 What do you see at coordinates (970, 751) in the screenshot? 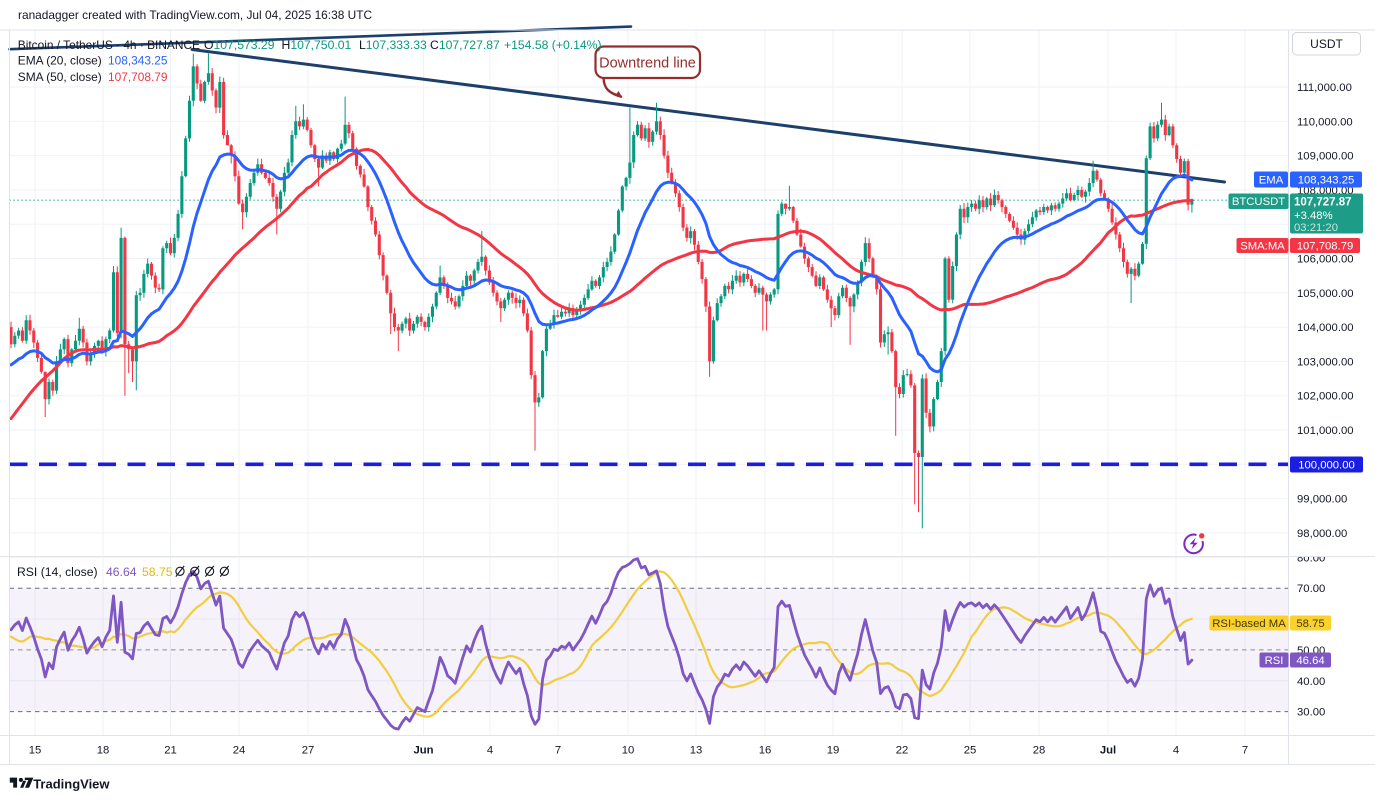
I see `svg-text: 25` at bounding box center [970, 751].